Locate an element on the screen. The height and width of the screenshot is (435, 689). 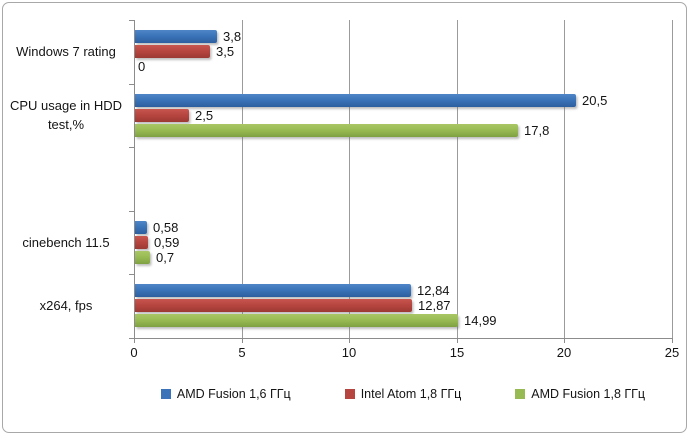
category-label-3: cinebench 11.5 is located at coordinates (66, 242).